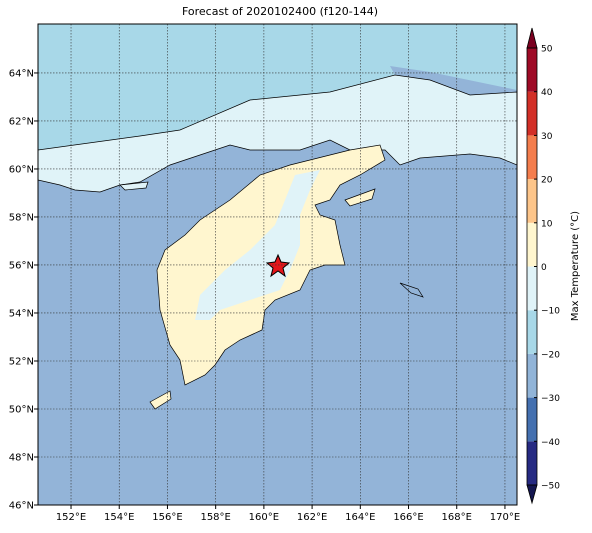 The image size is (592, 533). I want to click on x-tick-label: 156°E, so click(167, 517).